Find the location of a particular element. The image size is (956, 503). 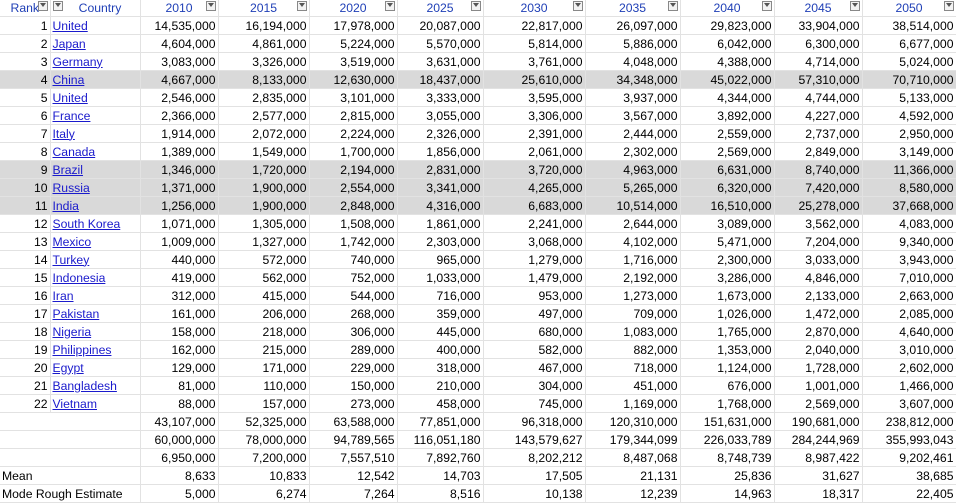

value-cell: 268,000 is located at coordinates (353, 313).